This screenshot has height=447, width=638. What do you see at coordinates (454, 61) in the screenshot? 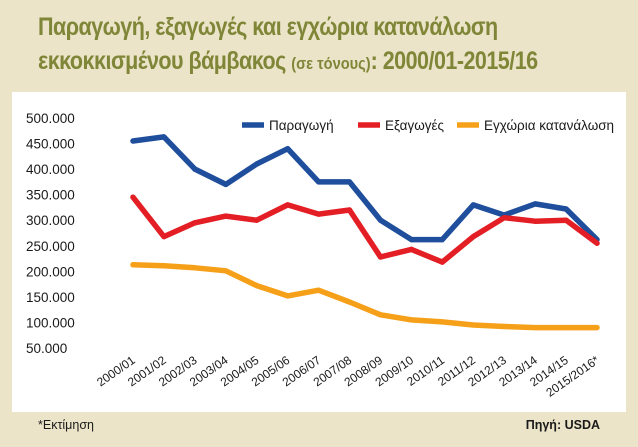
I see `title-period: : 2000/01-2015/16` at bounding box center [454, 61].